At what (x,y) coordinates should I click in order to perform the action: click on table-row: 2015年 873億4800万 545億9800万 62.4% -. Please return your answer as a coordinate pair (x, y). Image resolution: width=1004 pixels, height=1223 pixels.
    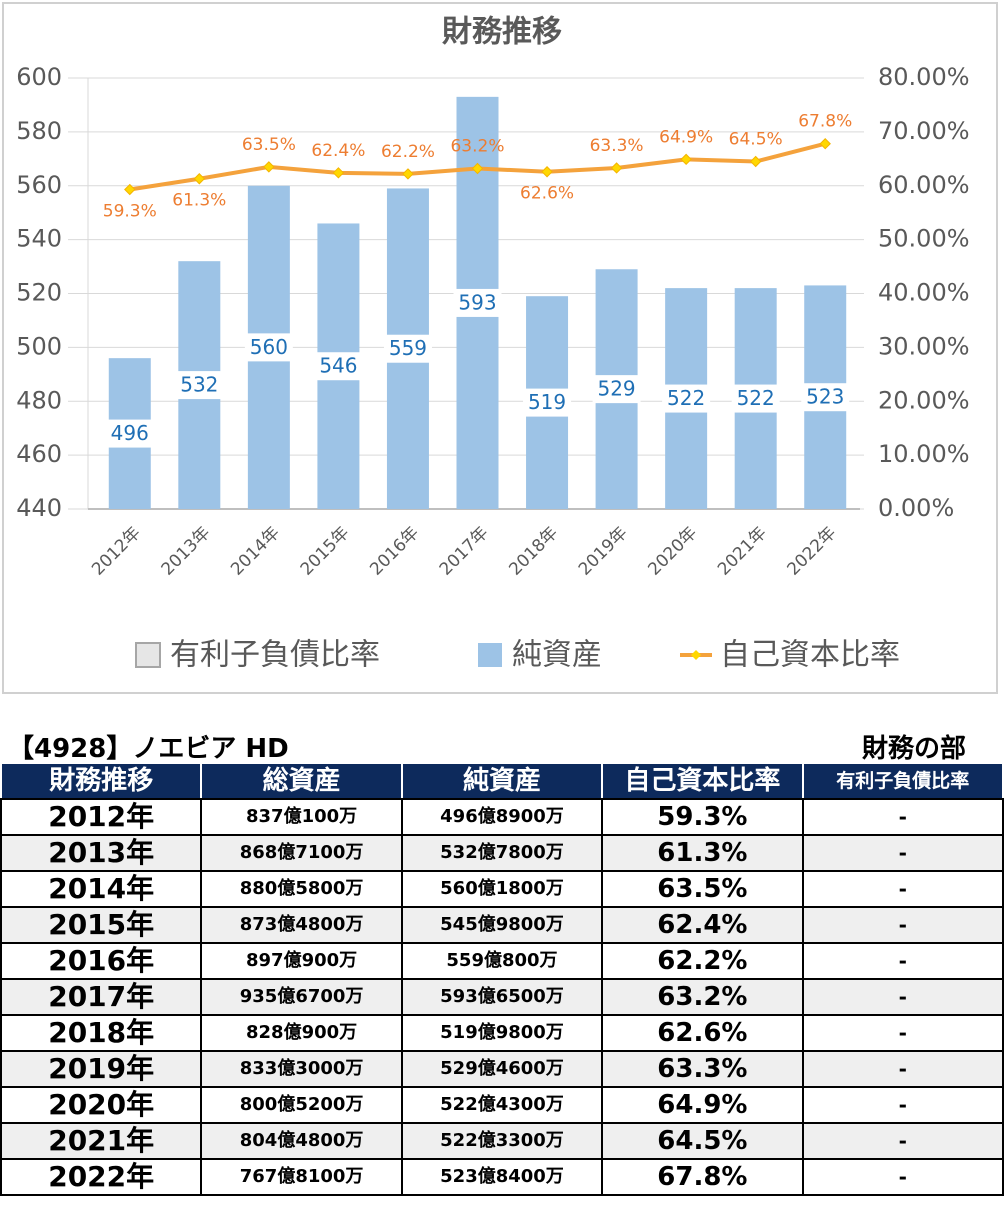
    Looking at the image, I should click on (502, 925).